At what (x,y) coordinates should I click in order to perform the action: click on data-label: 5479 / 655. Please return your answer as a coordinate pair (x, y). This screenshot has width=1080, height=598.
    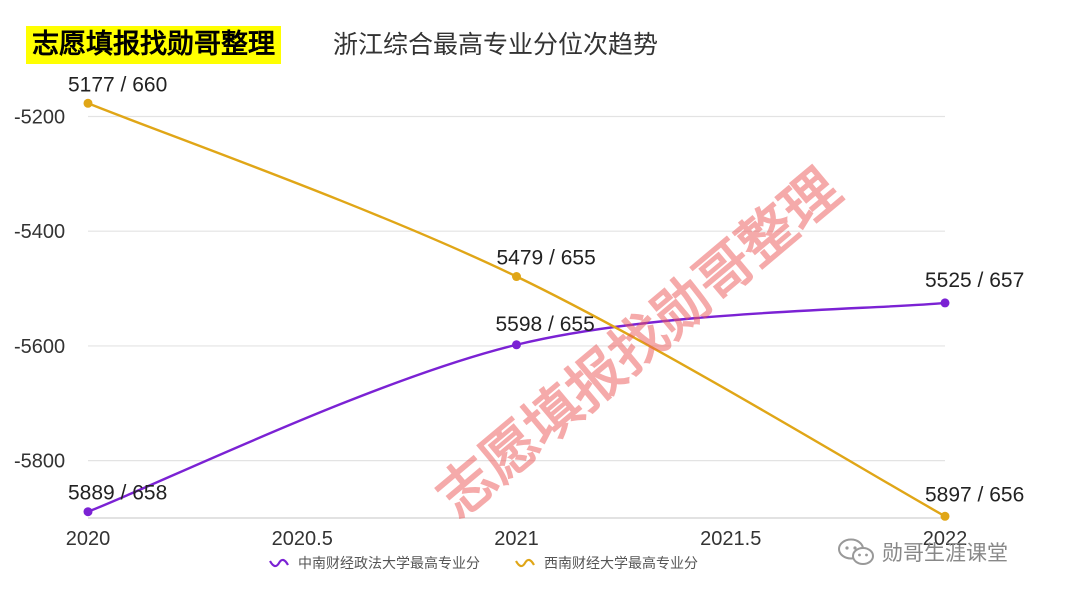
    Looking at the image, I should click on (546, 258).